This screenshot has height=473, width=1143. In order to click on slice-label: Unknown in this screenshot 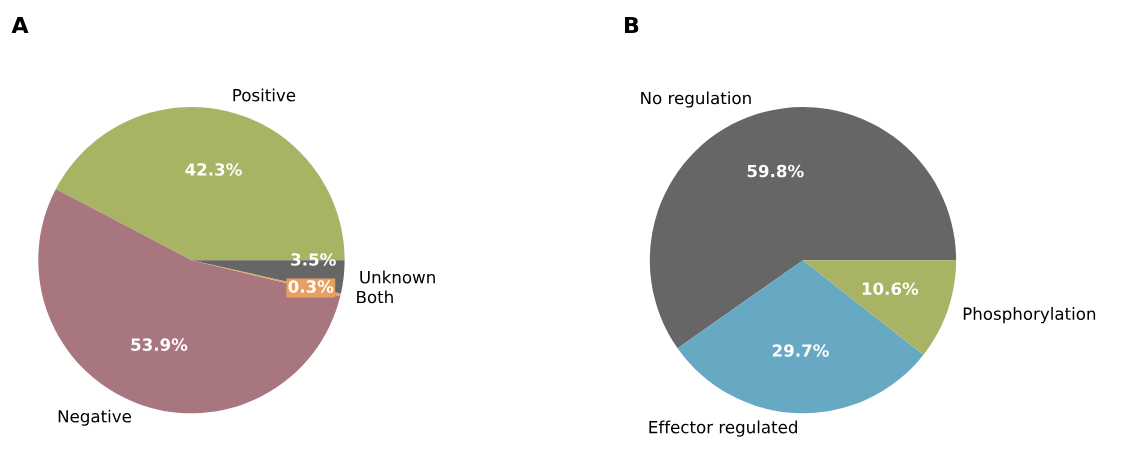, I will do `click(397, 277)`.